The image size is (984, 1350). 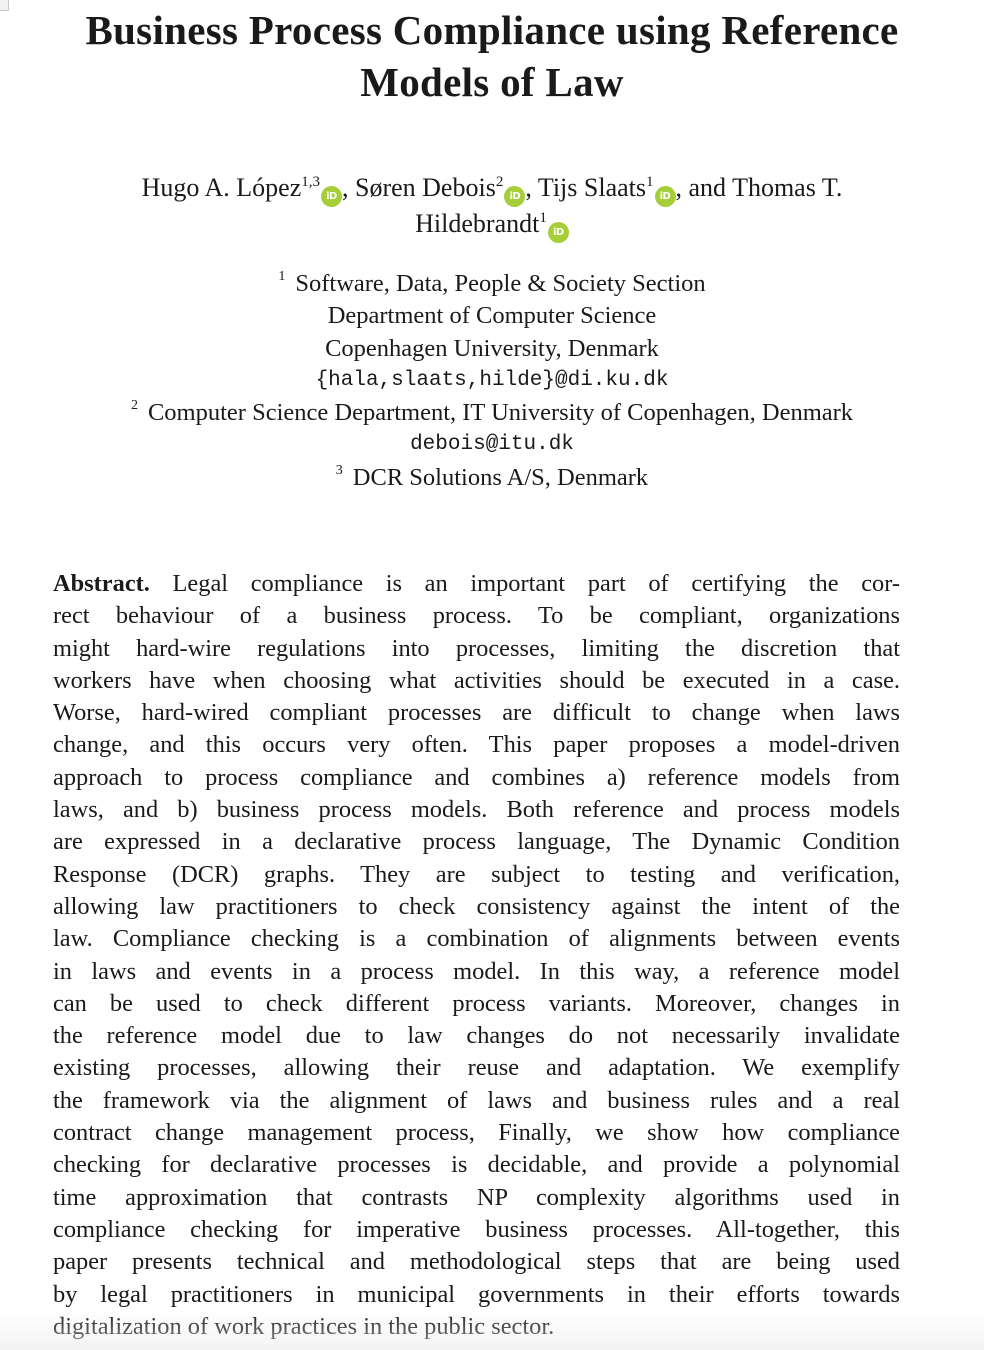 I want to click on author-name: Søren Debois, so click(x=425, y=187).